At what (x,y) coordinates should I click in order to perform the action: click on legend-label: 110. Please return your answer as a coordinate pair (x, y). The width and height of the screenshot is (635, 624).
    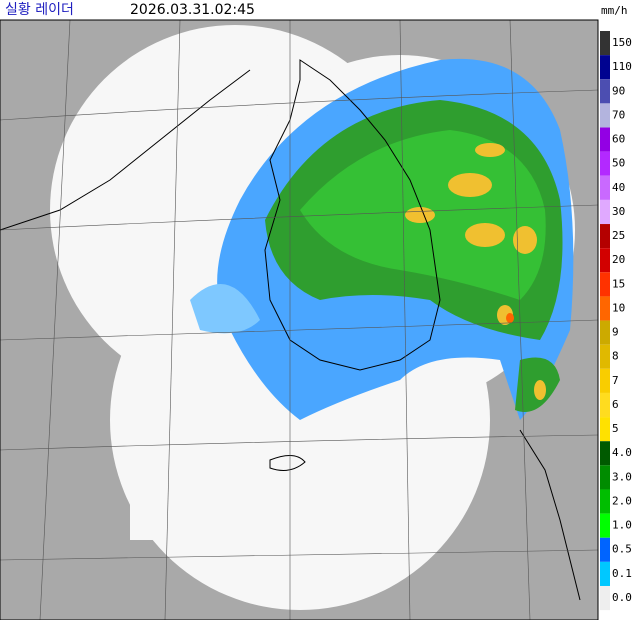
    Looking at the image, I should click on (622, 66).